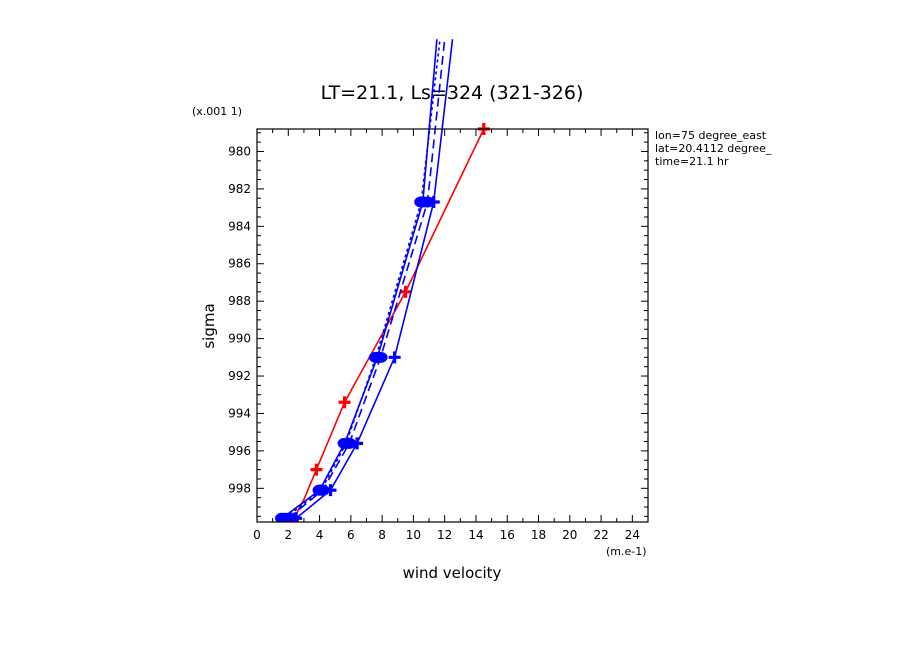 This screenshot has width=904, height=654. What do you see at coordinates (600, 535) in the screenshot?
I see `x-tick-label: 22` at bounding box center [600, 535].